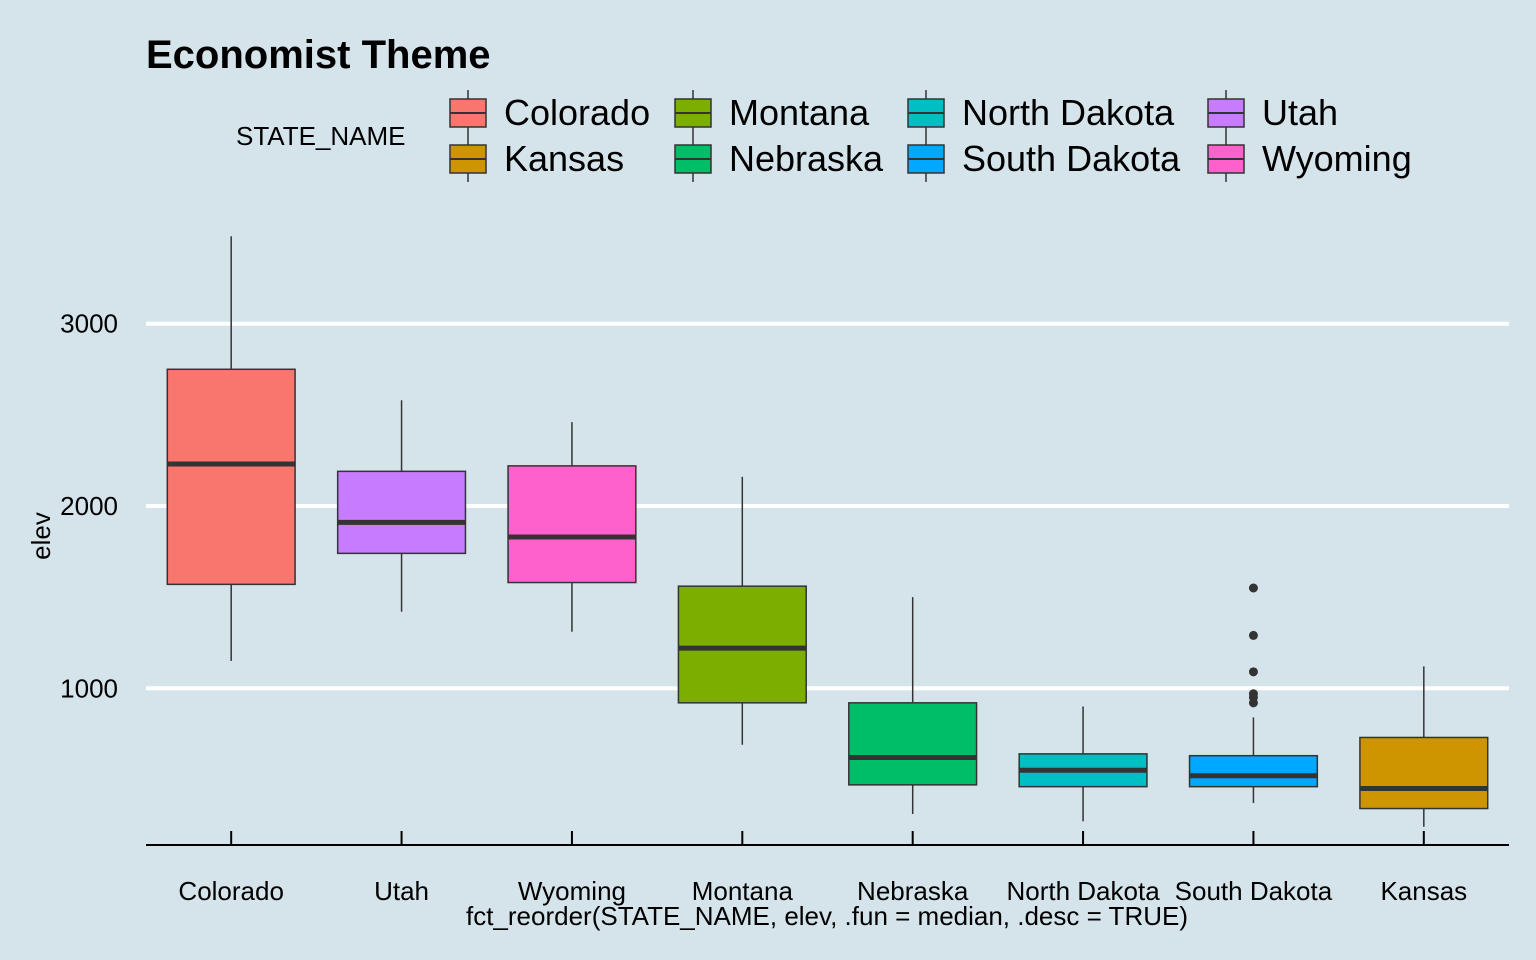  I want to click on box-kansas, so click(1424, 746).